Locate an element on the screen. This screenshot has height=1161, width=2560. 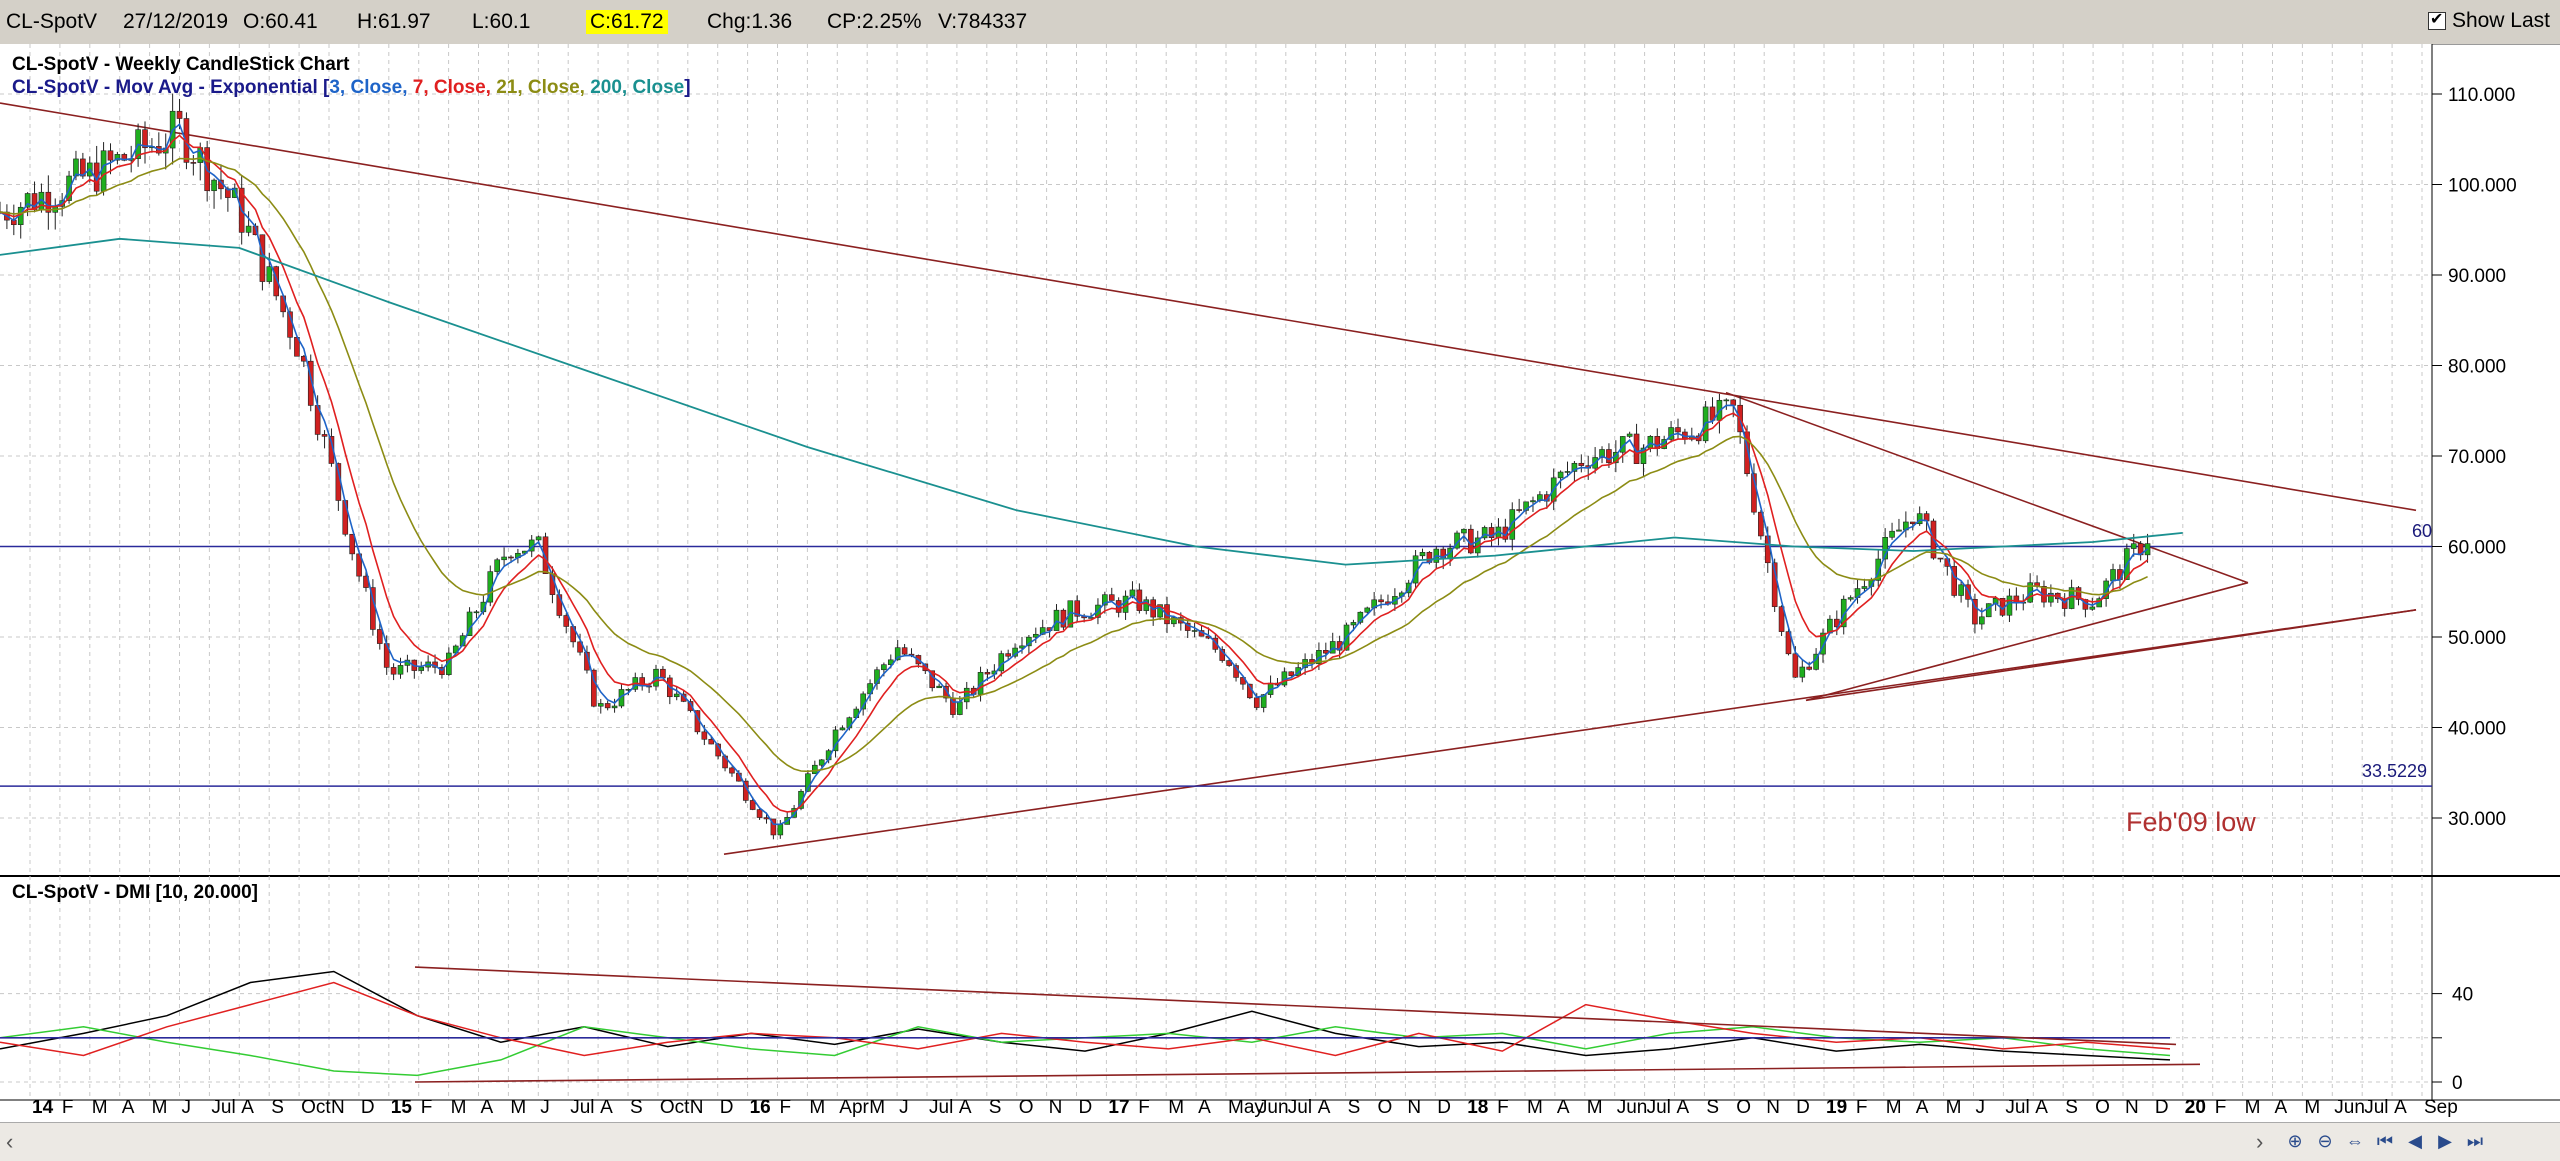
zoom-in-icon: ⊕ is located at coordinates (2295, 1141).